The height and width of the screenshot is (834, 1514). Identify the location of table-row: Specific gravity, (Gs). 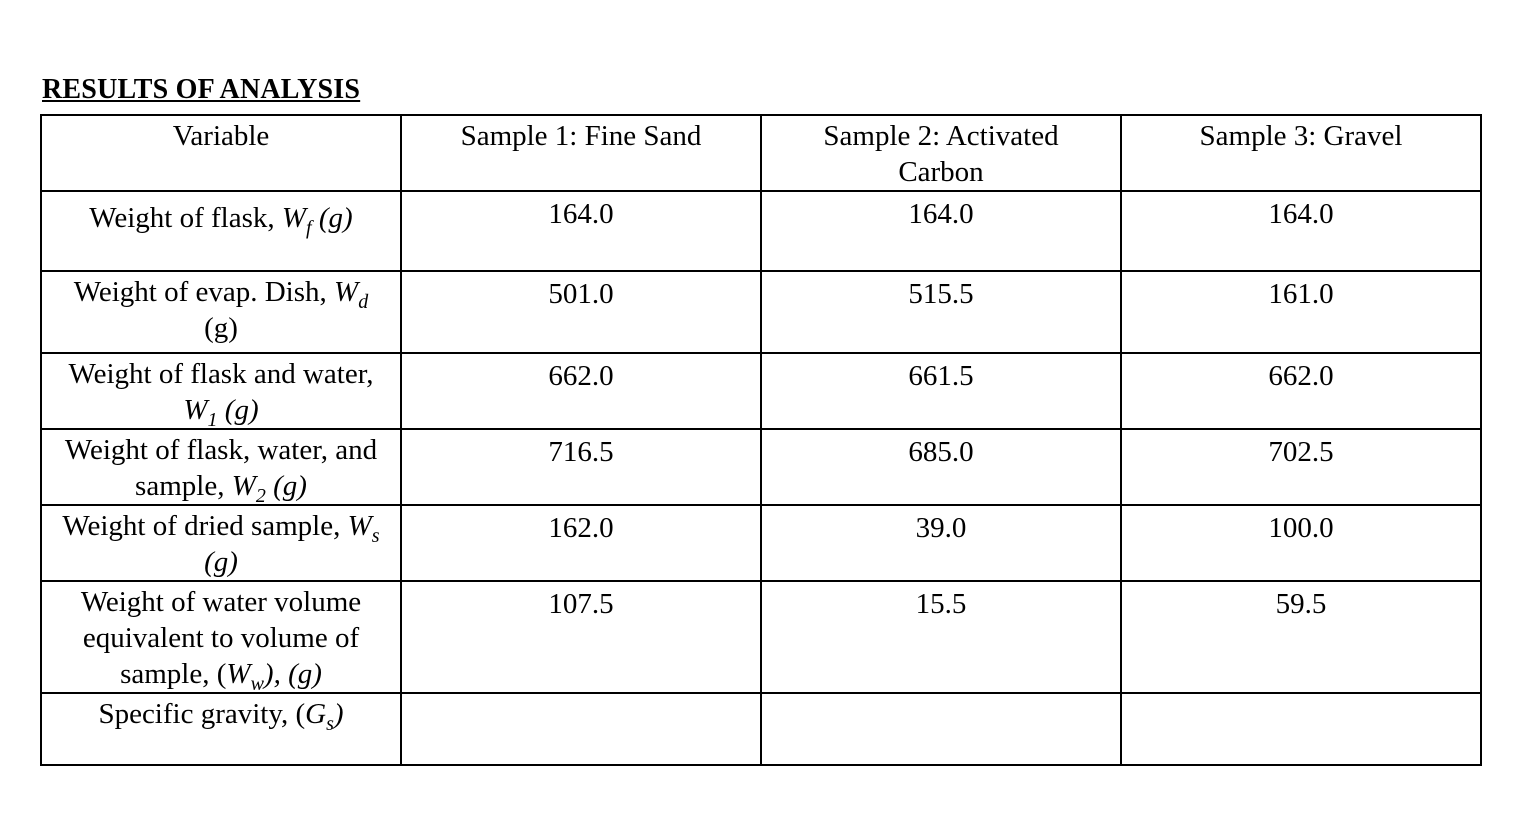
(761, 729).